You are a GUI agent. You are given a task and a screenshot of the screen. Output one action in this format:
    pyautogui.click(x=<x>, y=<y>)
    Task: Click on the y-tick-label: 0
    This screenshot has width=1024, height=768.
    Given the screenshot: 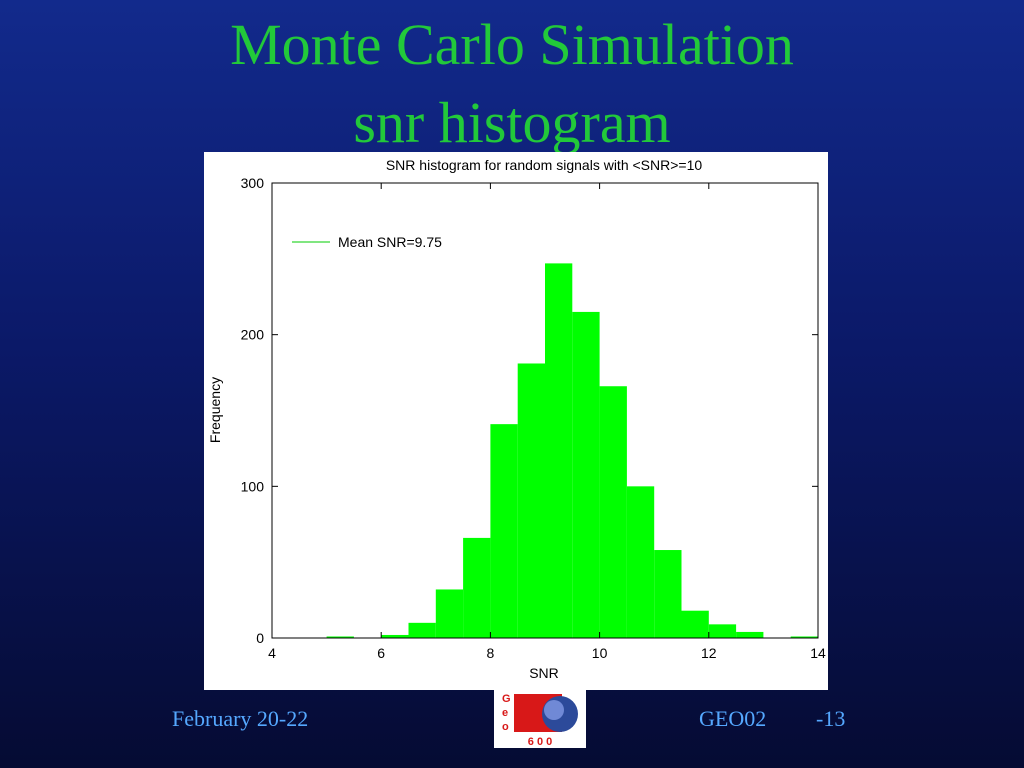 What is the action you would take?
    pyautogui.click(x=260, y=638)
    